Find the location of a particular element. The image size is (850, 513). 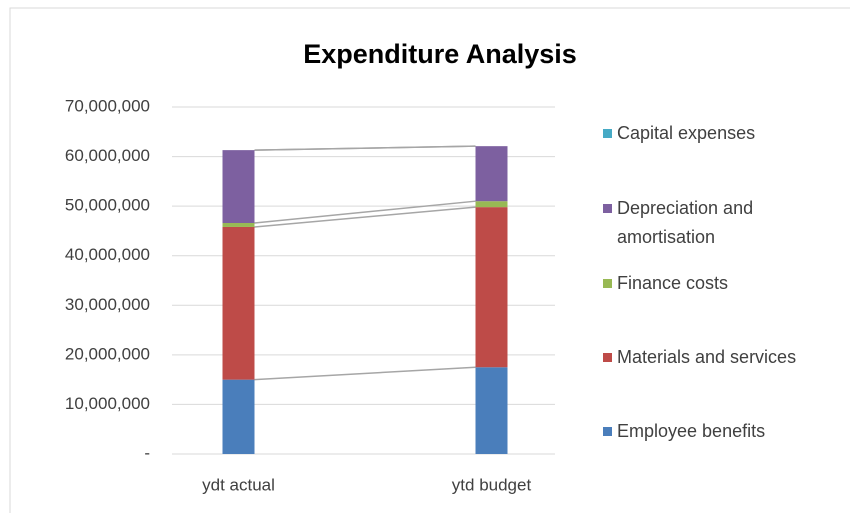

legend-label: Capital expenses is located at coordinates (686, 133).